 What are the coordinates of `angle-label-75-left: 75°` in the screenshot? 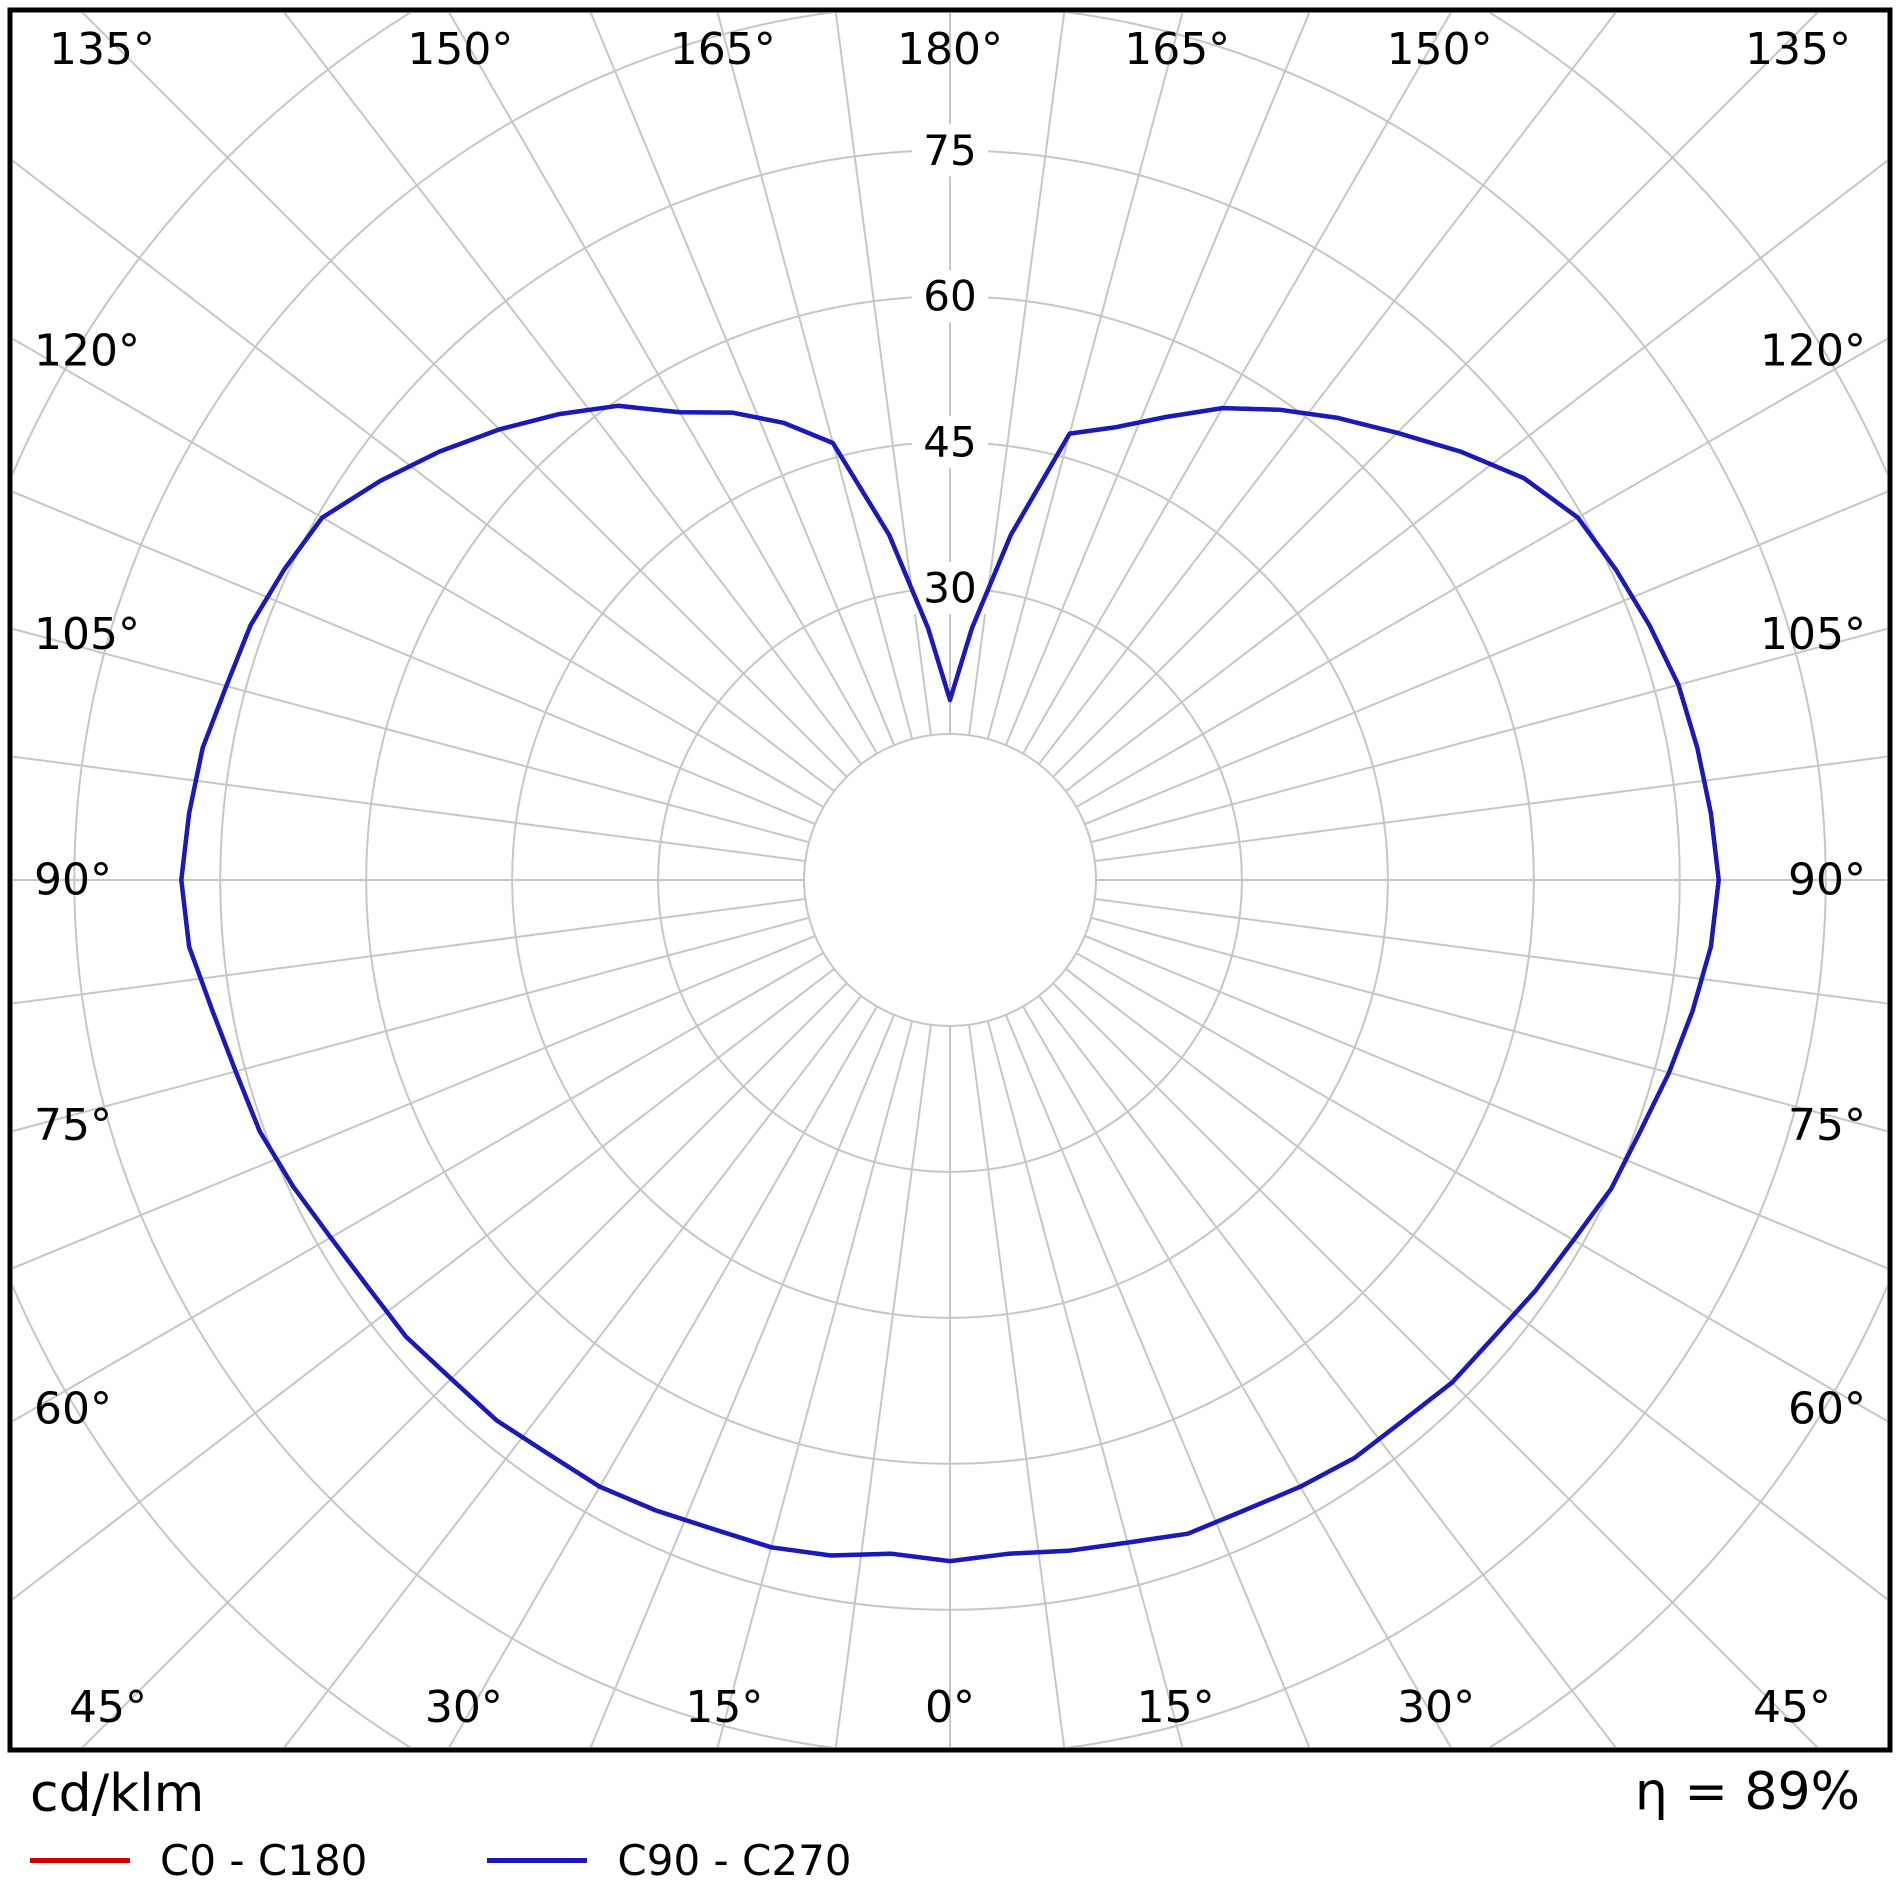 It's located at (73, 1125).